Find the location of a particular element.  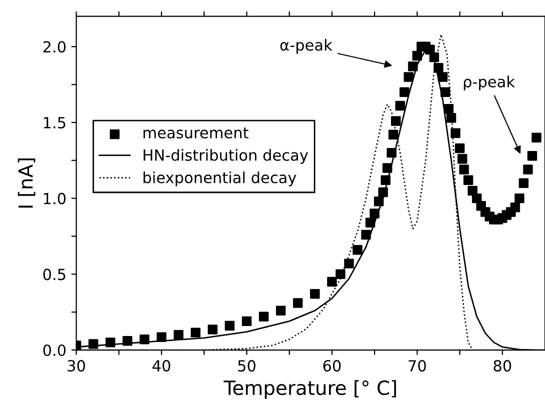

y-tick-label: 0.0 is located at coordinates (54, 350).